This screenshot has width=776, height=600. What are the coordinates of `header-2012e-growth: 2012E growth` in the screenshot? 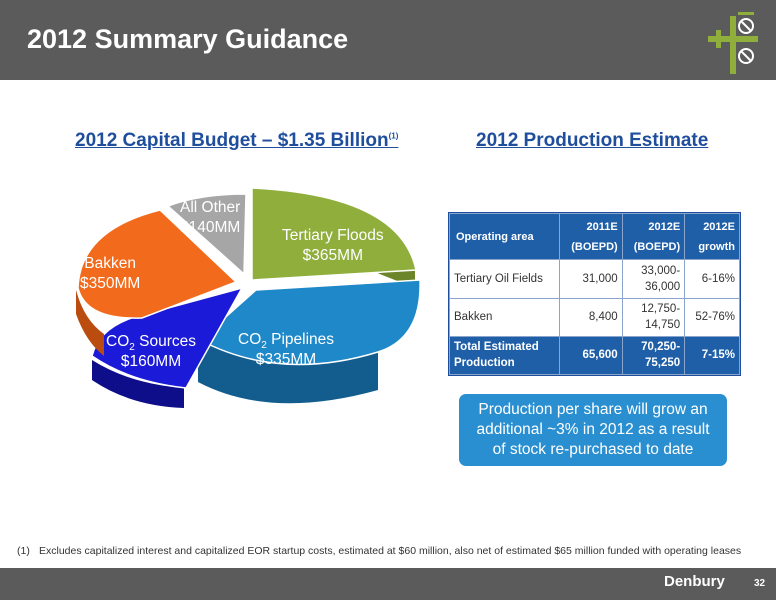 It's located at (712, 236).